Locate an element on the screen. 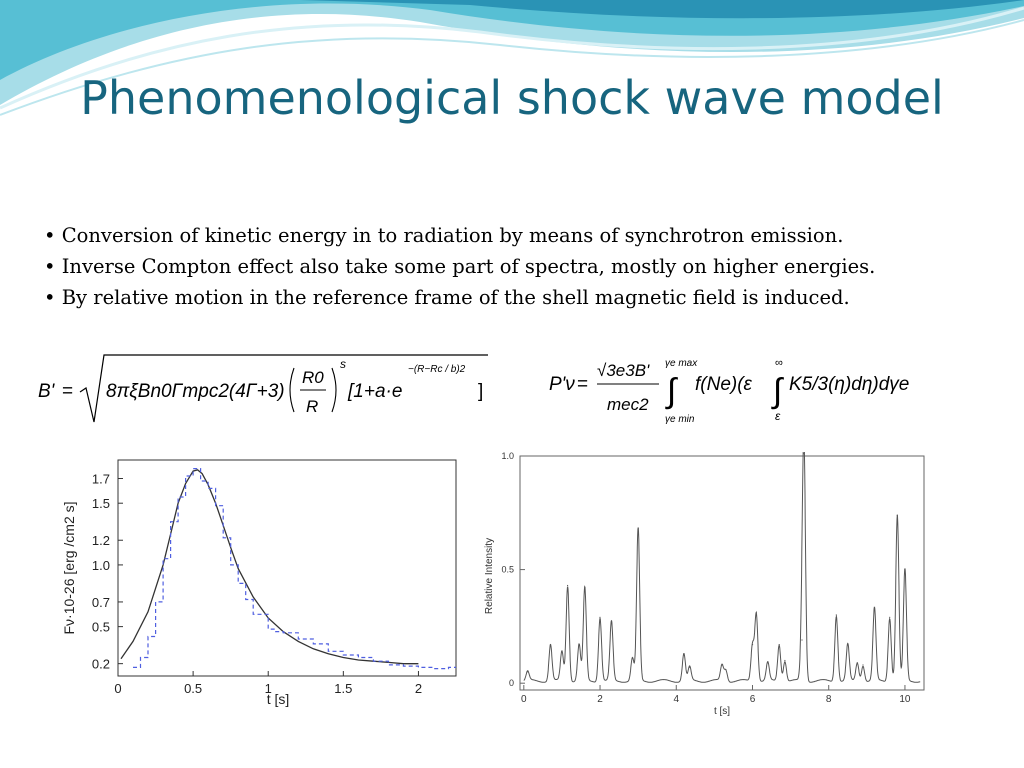  chart1-y-tick-label: 1.5 is located at coordinates (101, 503).